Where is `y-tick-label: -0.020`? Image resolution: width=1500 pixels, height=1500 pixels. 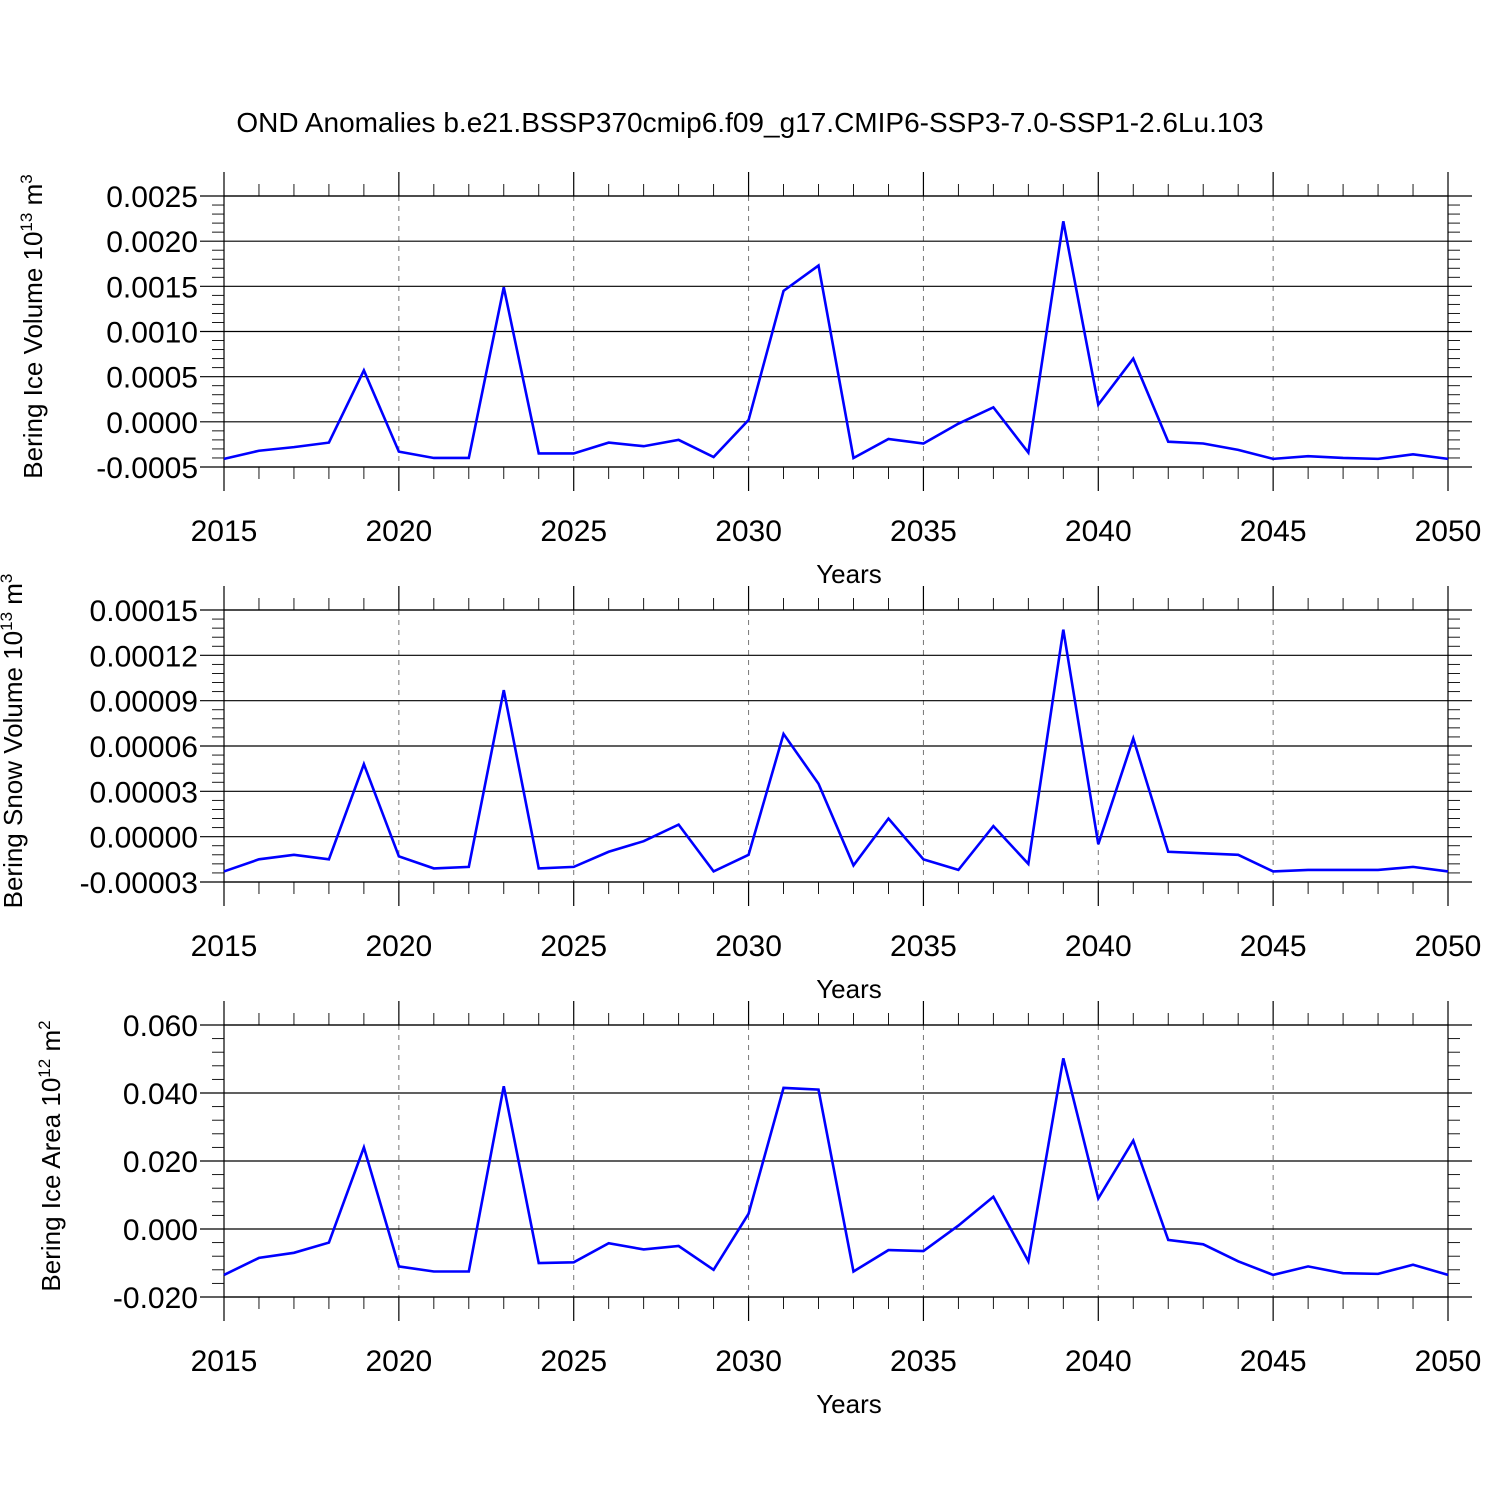
y-tick-label: -0.020 is located at coordinates (155, 1298).